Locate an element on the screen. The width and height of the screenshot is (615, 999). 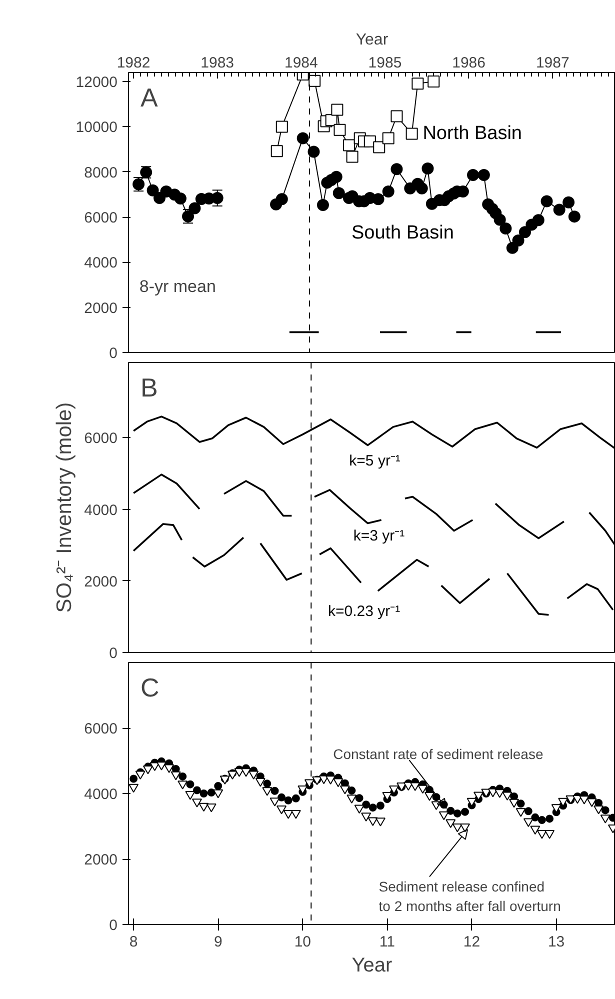
y-axis-title: SO₄²⁻ Inventory (mole) is located at coordinates (64, 507).